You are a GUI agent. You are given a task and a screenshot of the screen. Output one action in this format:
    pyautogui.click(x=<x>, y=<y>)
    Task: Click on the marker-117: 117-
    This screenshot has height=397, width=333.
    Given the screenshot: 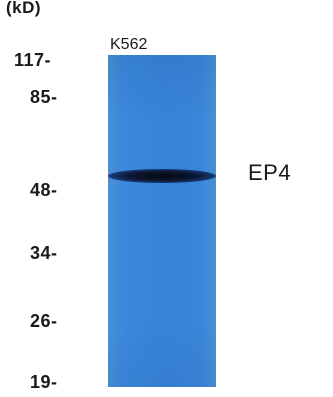 What is the action you would take?
    pyautogui.click(x=33, y=60)
    